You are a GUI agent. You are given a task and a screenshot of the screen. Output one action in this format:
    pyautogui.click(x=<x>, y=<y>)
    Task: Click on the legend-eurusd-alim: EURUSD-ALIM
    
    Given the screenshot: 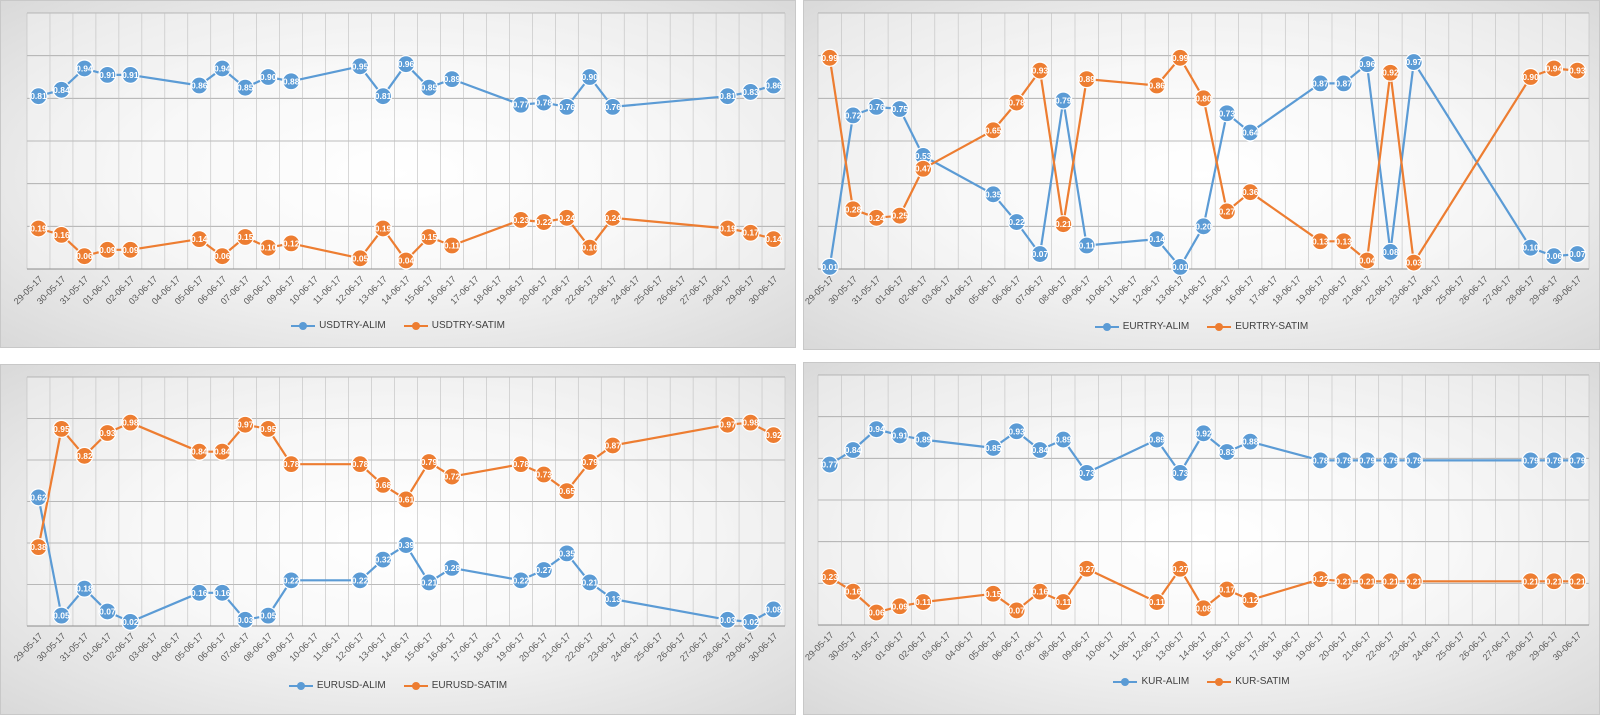 What is the action you would take?
    pyautogui.click(x=337, y=685)
    